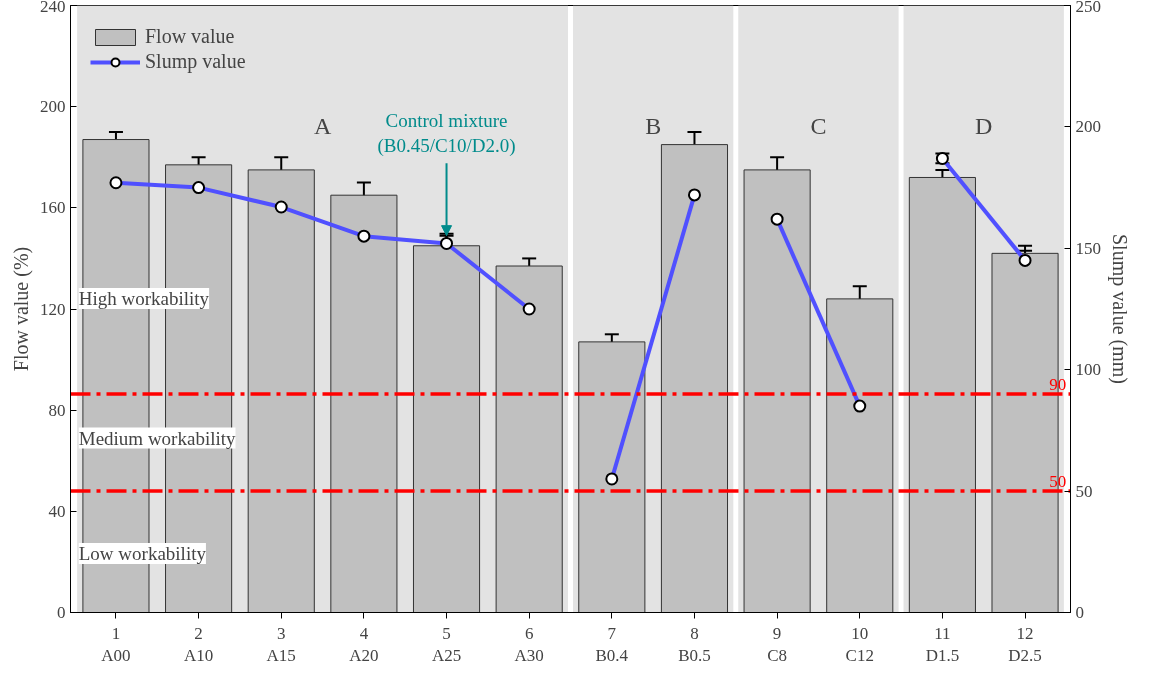 This screenshot has height=674, width=1158. What do you see at coordinates (446, 644) in the screenshot?
I see `x-tick-label: 5 A25` at bounding box center [446, 644].